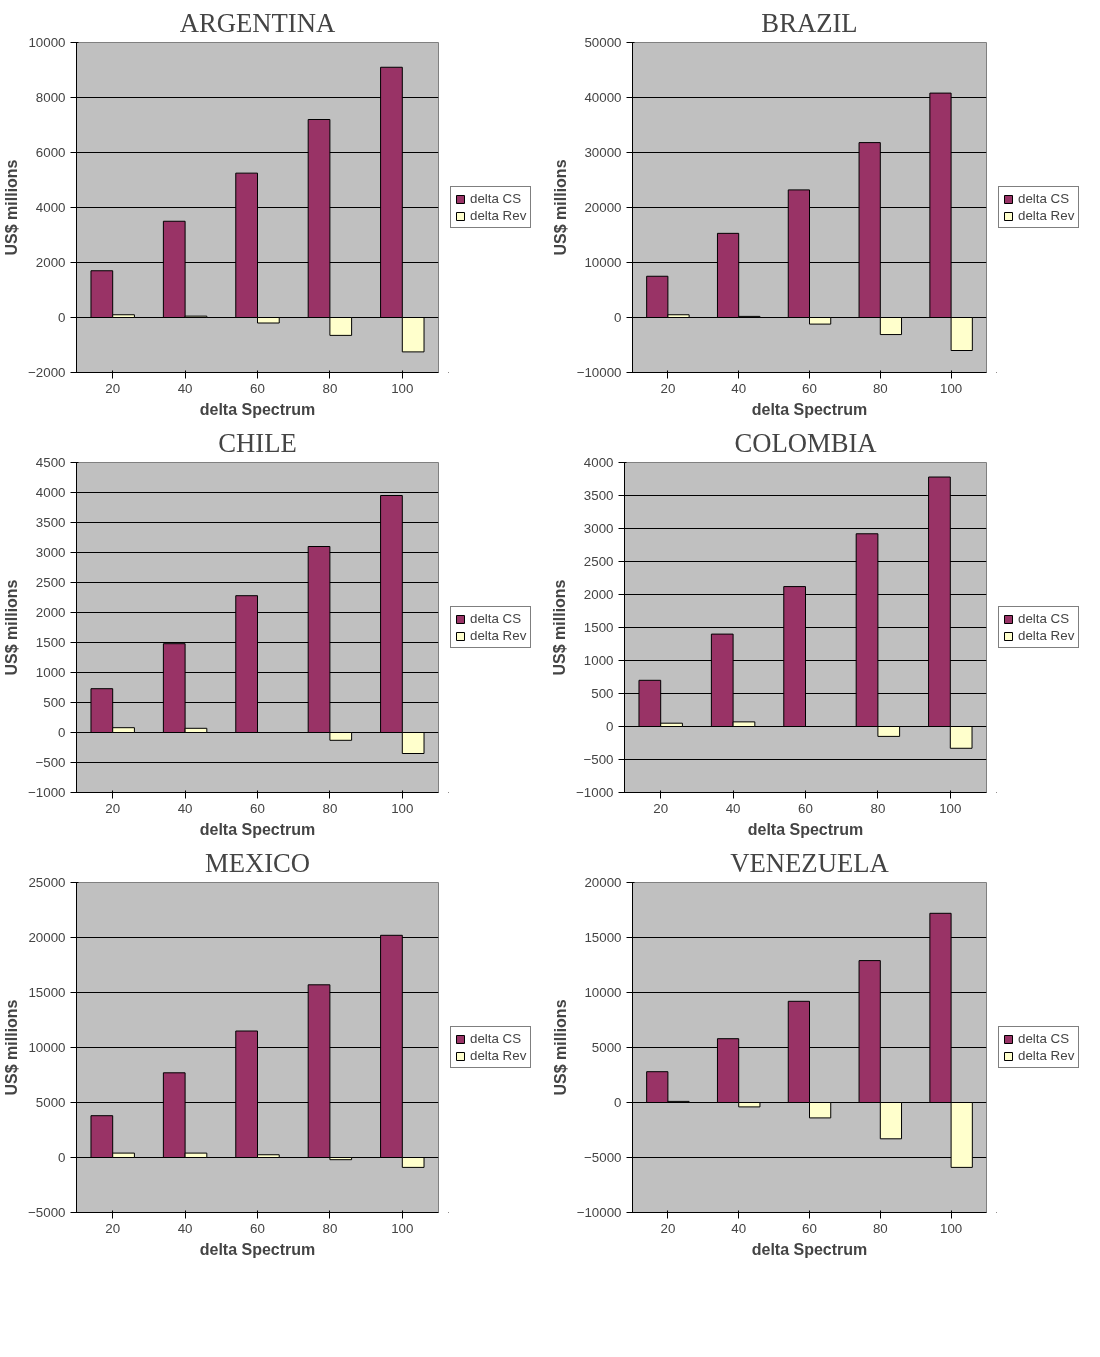 The image size is (1100, 1357). What do you see at coordinates (603, 152) in the screenshot?
I see `y-tick-label: 30000` at bounding box center [603, 152].